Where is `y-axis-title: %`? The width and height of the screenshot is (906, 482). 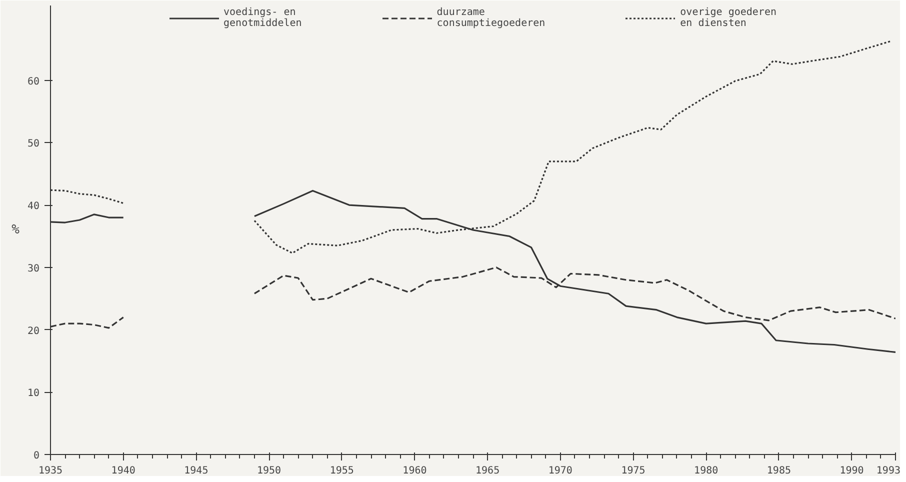
y-axis-title: % is located at coordinates (16, 230).